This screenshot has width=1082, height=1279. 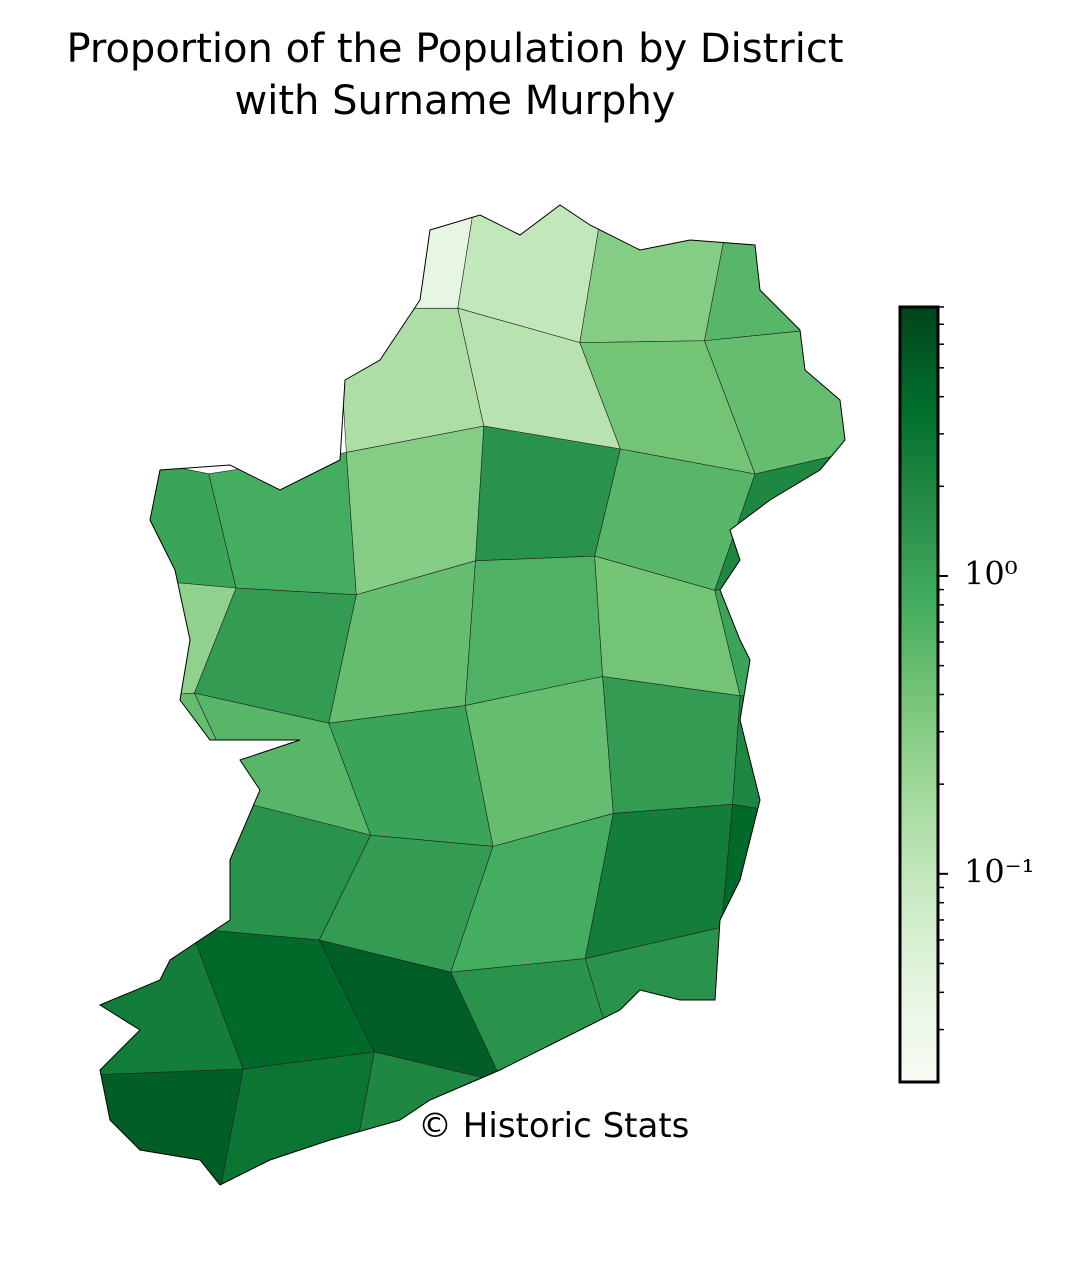 What do you see at coordinates (991, 573) in the screenshot?
I see `colorbar-tick-label: 10⁰` at bounding box center [991, 573].